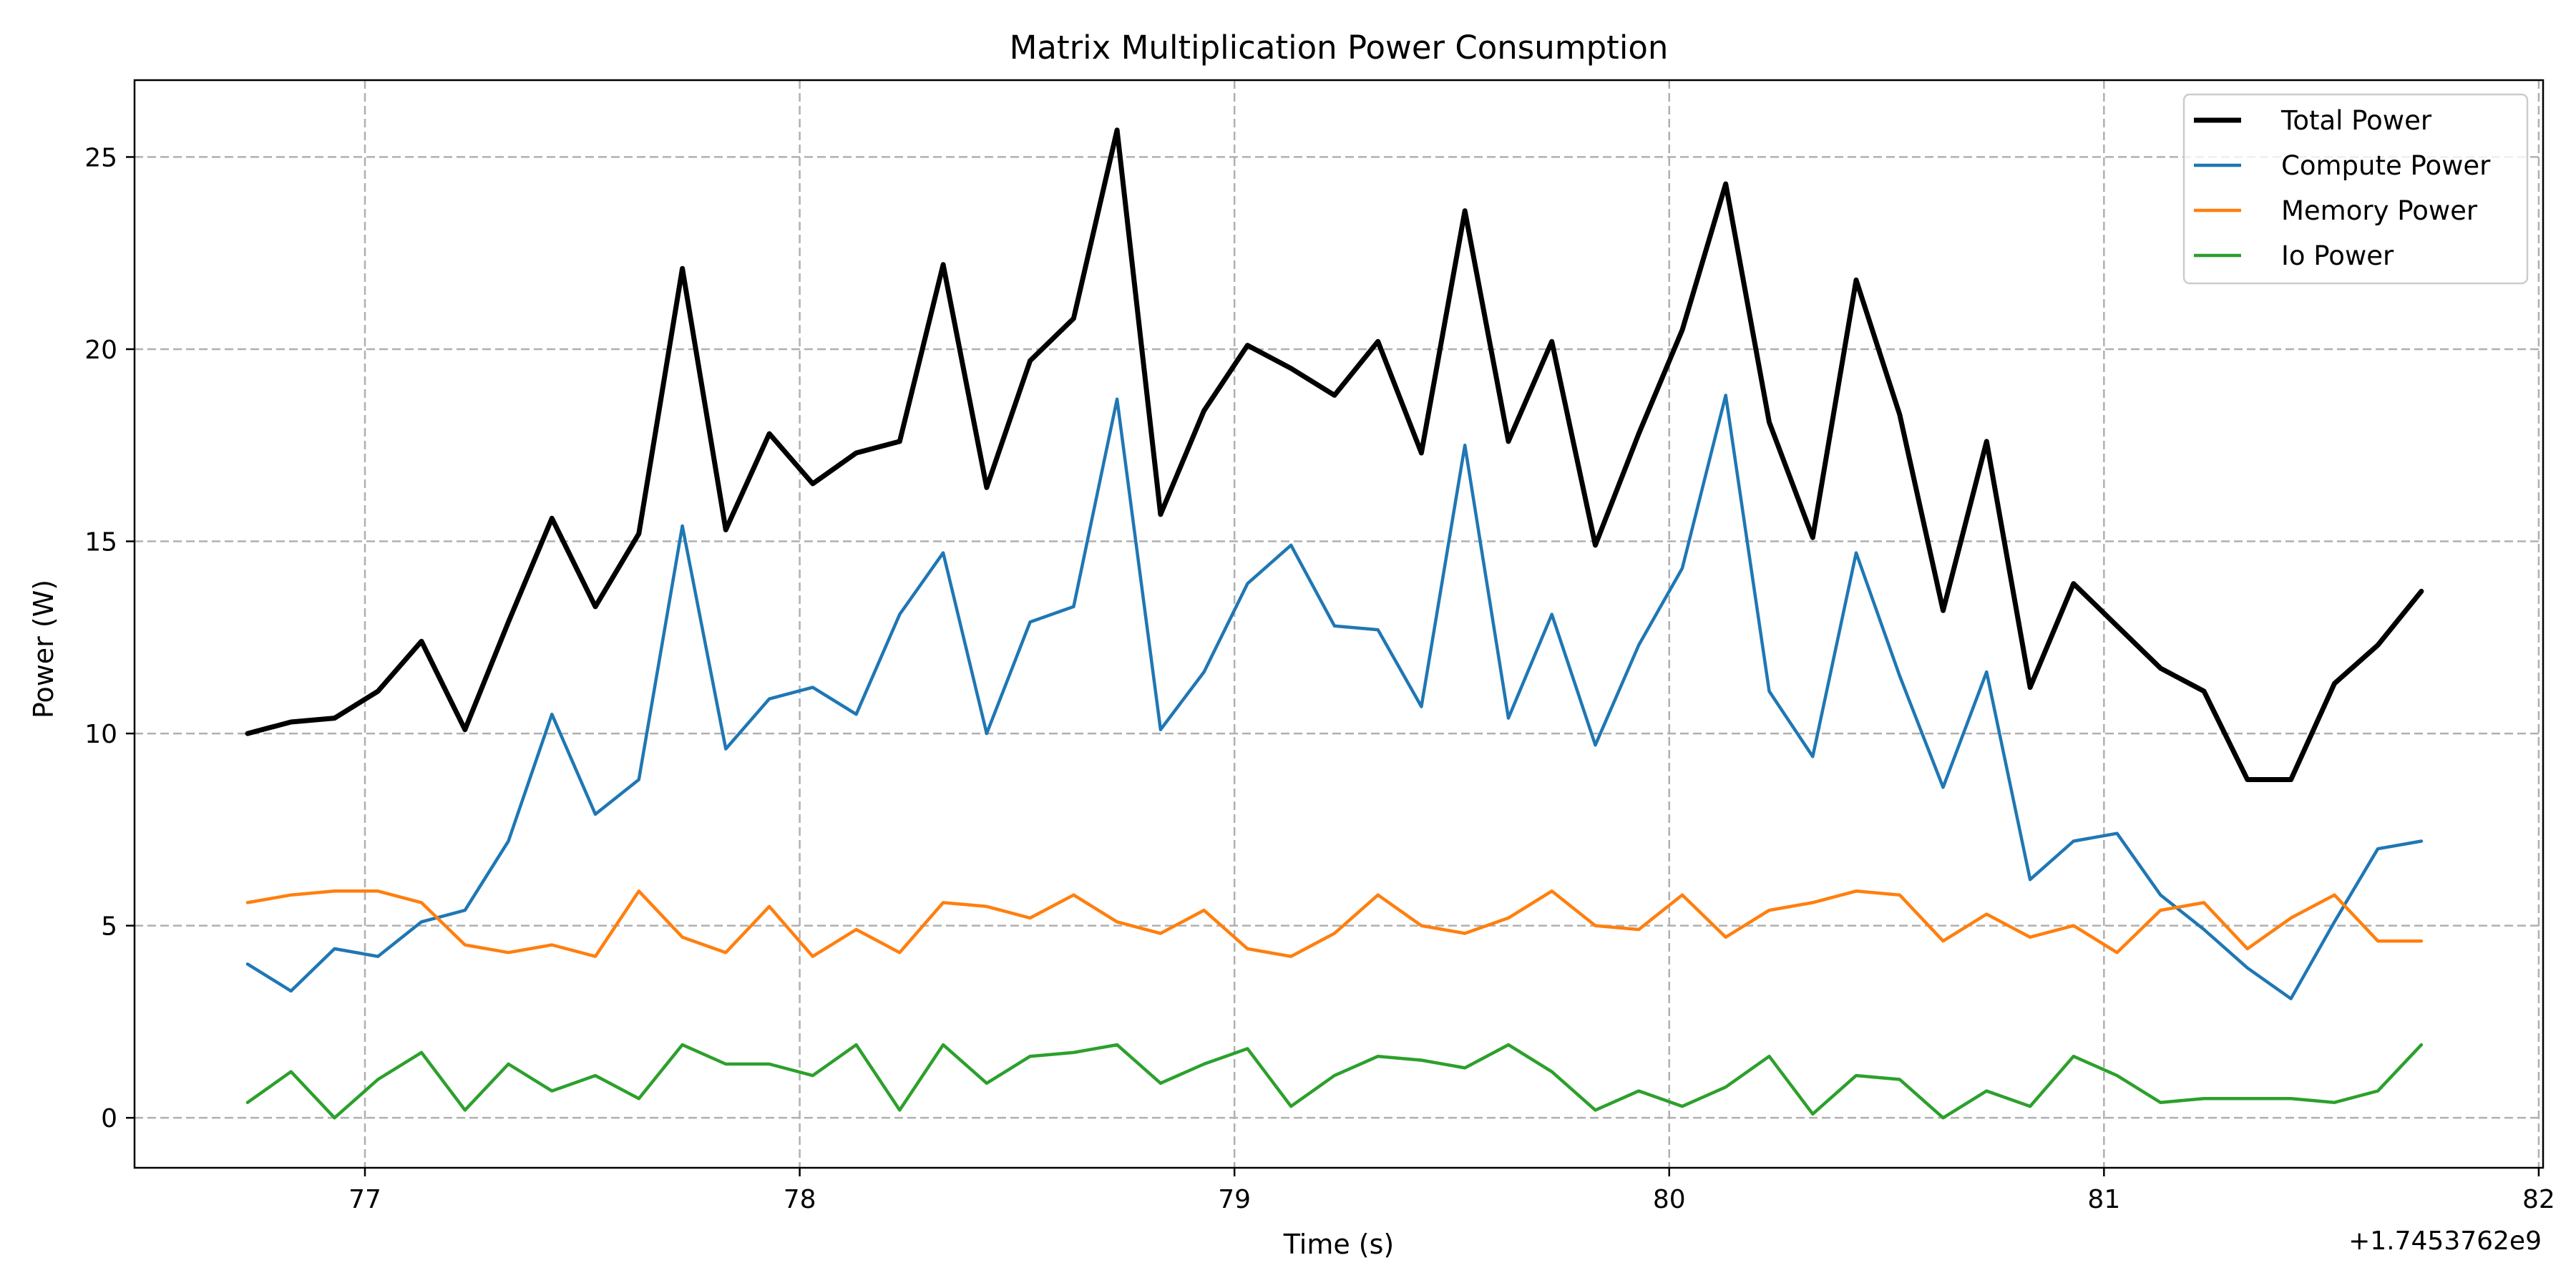  What do you see at coordinates (1669, 1199) in the screenshot?
I see `x-tick-label: 80` at bounding box center [1669, 1199].